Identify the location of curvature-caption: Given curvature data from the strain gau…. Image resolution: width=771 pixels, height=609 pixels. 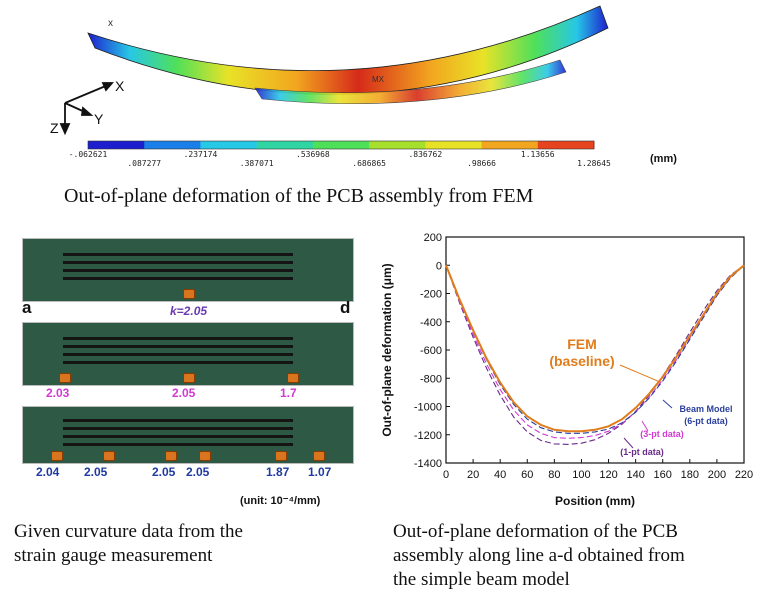
(128, 544).